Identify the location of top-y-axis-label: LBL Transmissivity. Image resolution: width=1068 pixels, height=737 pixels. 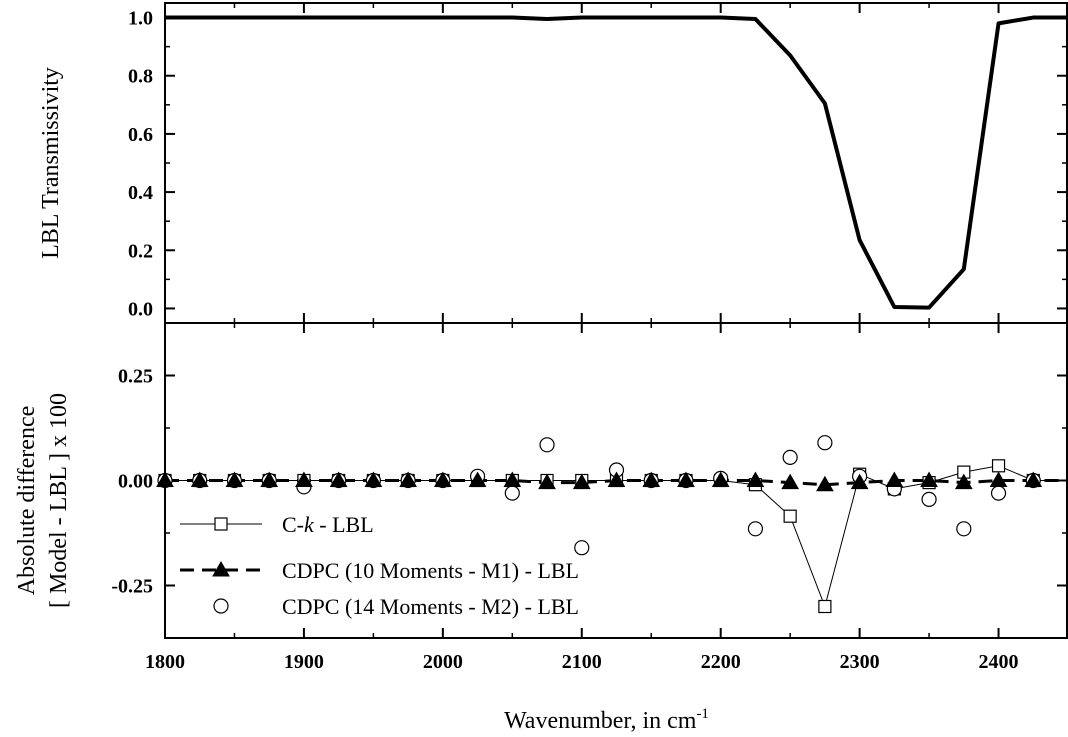
(51, 163).